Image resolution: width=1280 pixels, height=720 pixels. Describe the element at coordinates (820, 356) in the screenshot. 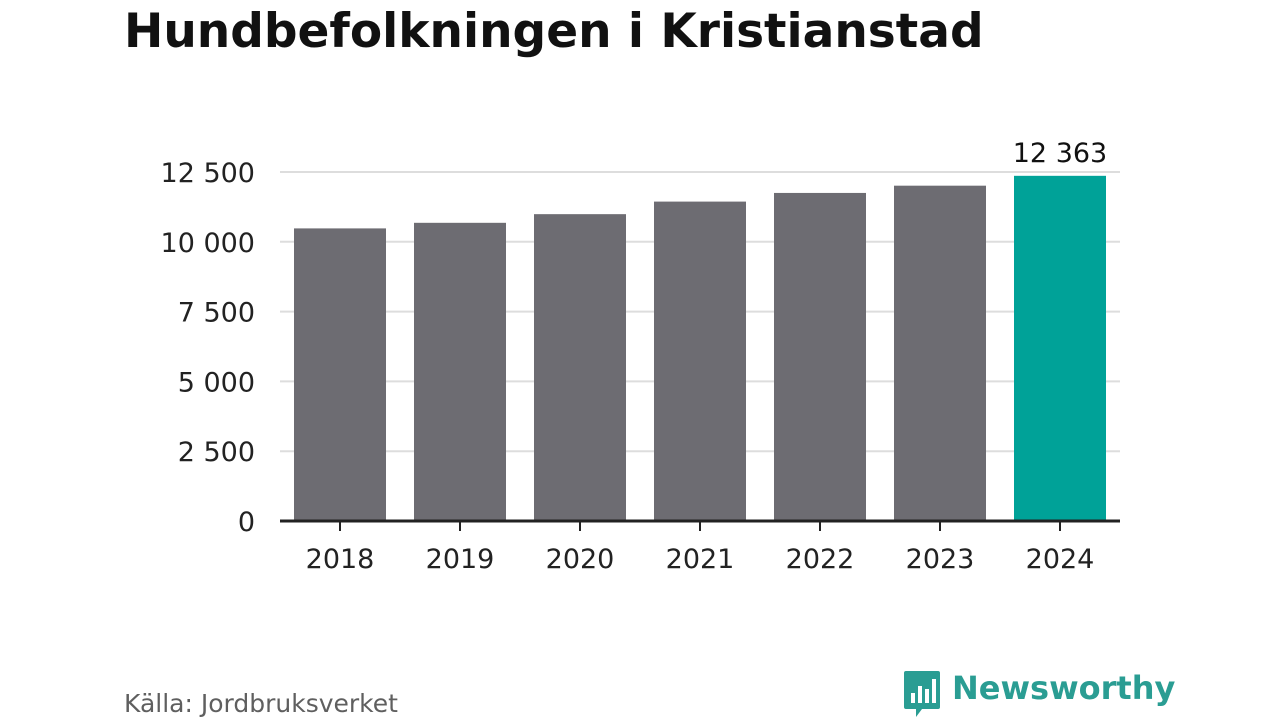

I see `bar-2022` at that location.